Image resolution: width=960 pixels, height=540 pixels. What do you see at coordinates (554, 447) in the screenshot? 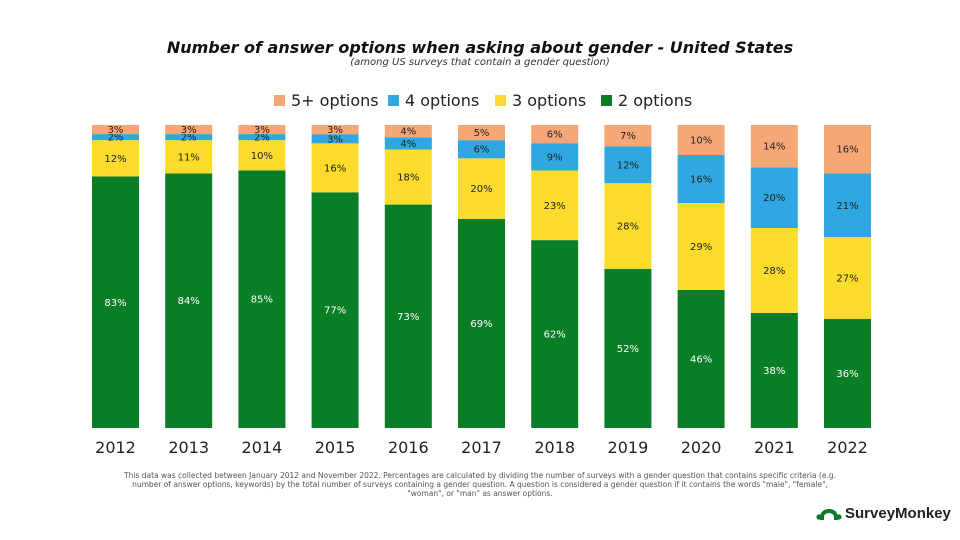
I see `x-tick-label-2018: 2018` at bounding box center [554, 447].